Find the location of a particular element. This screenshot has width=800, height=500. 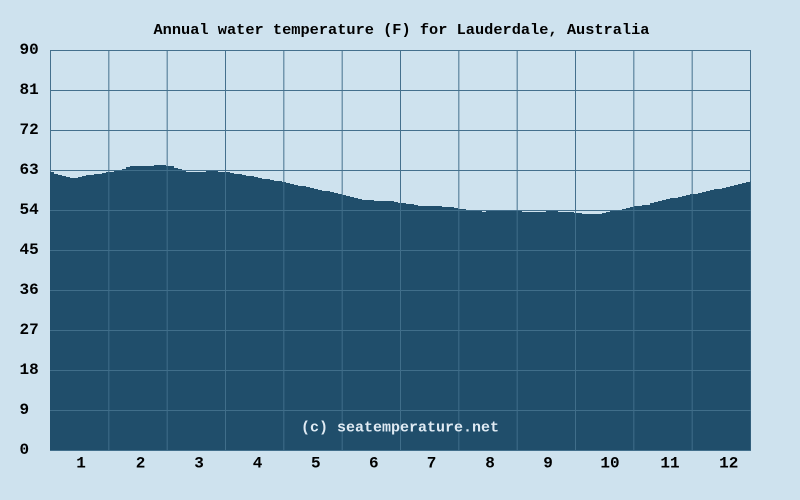

svg-text: 90 is located at coordinates (29, 50).